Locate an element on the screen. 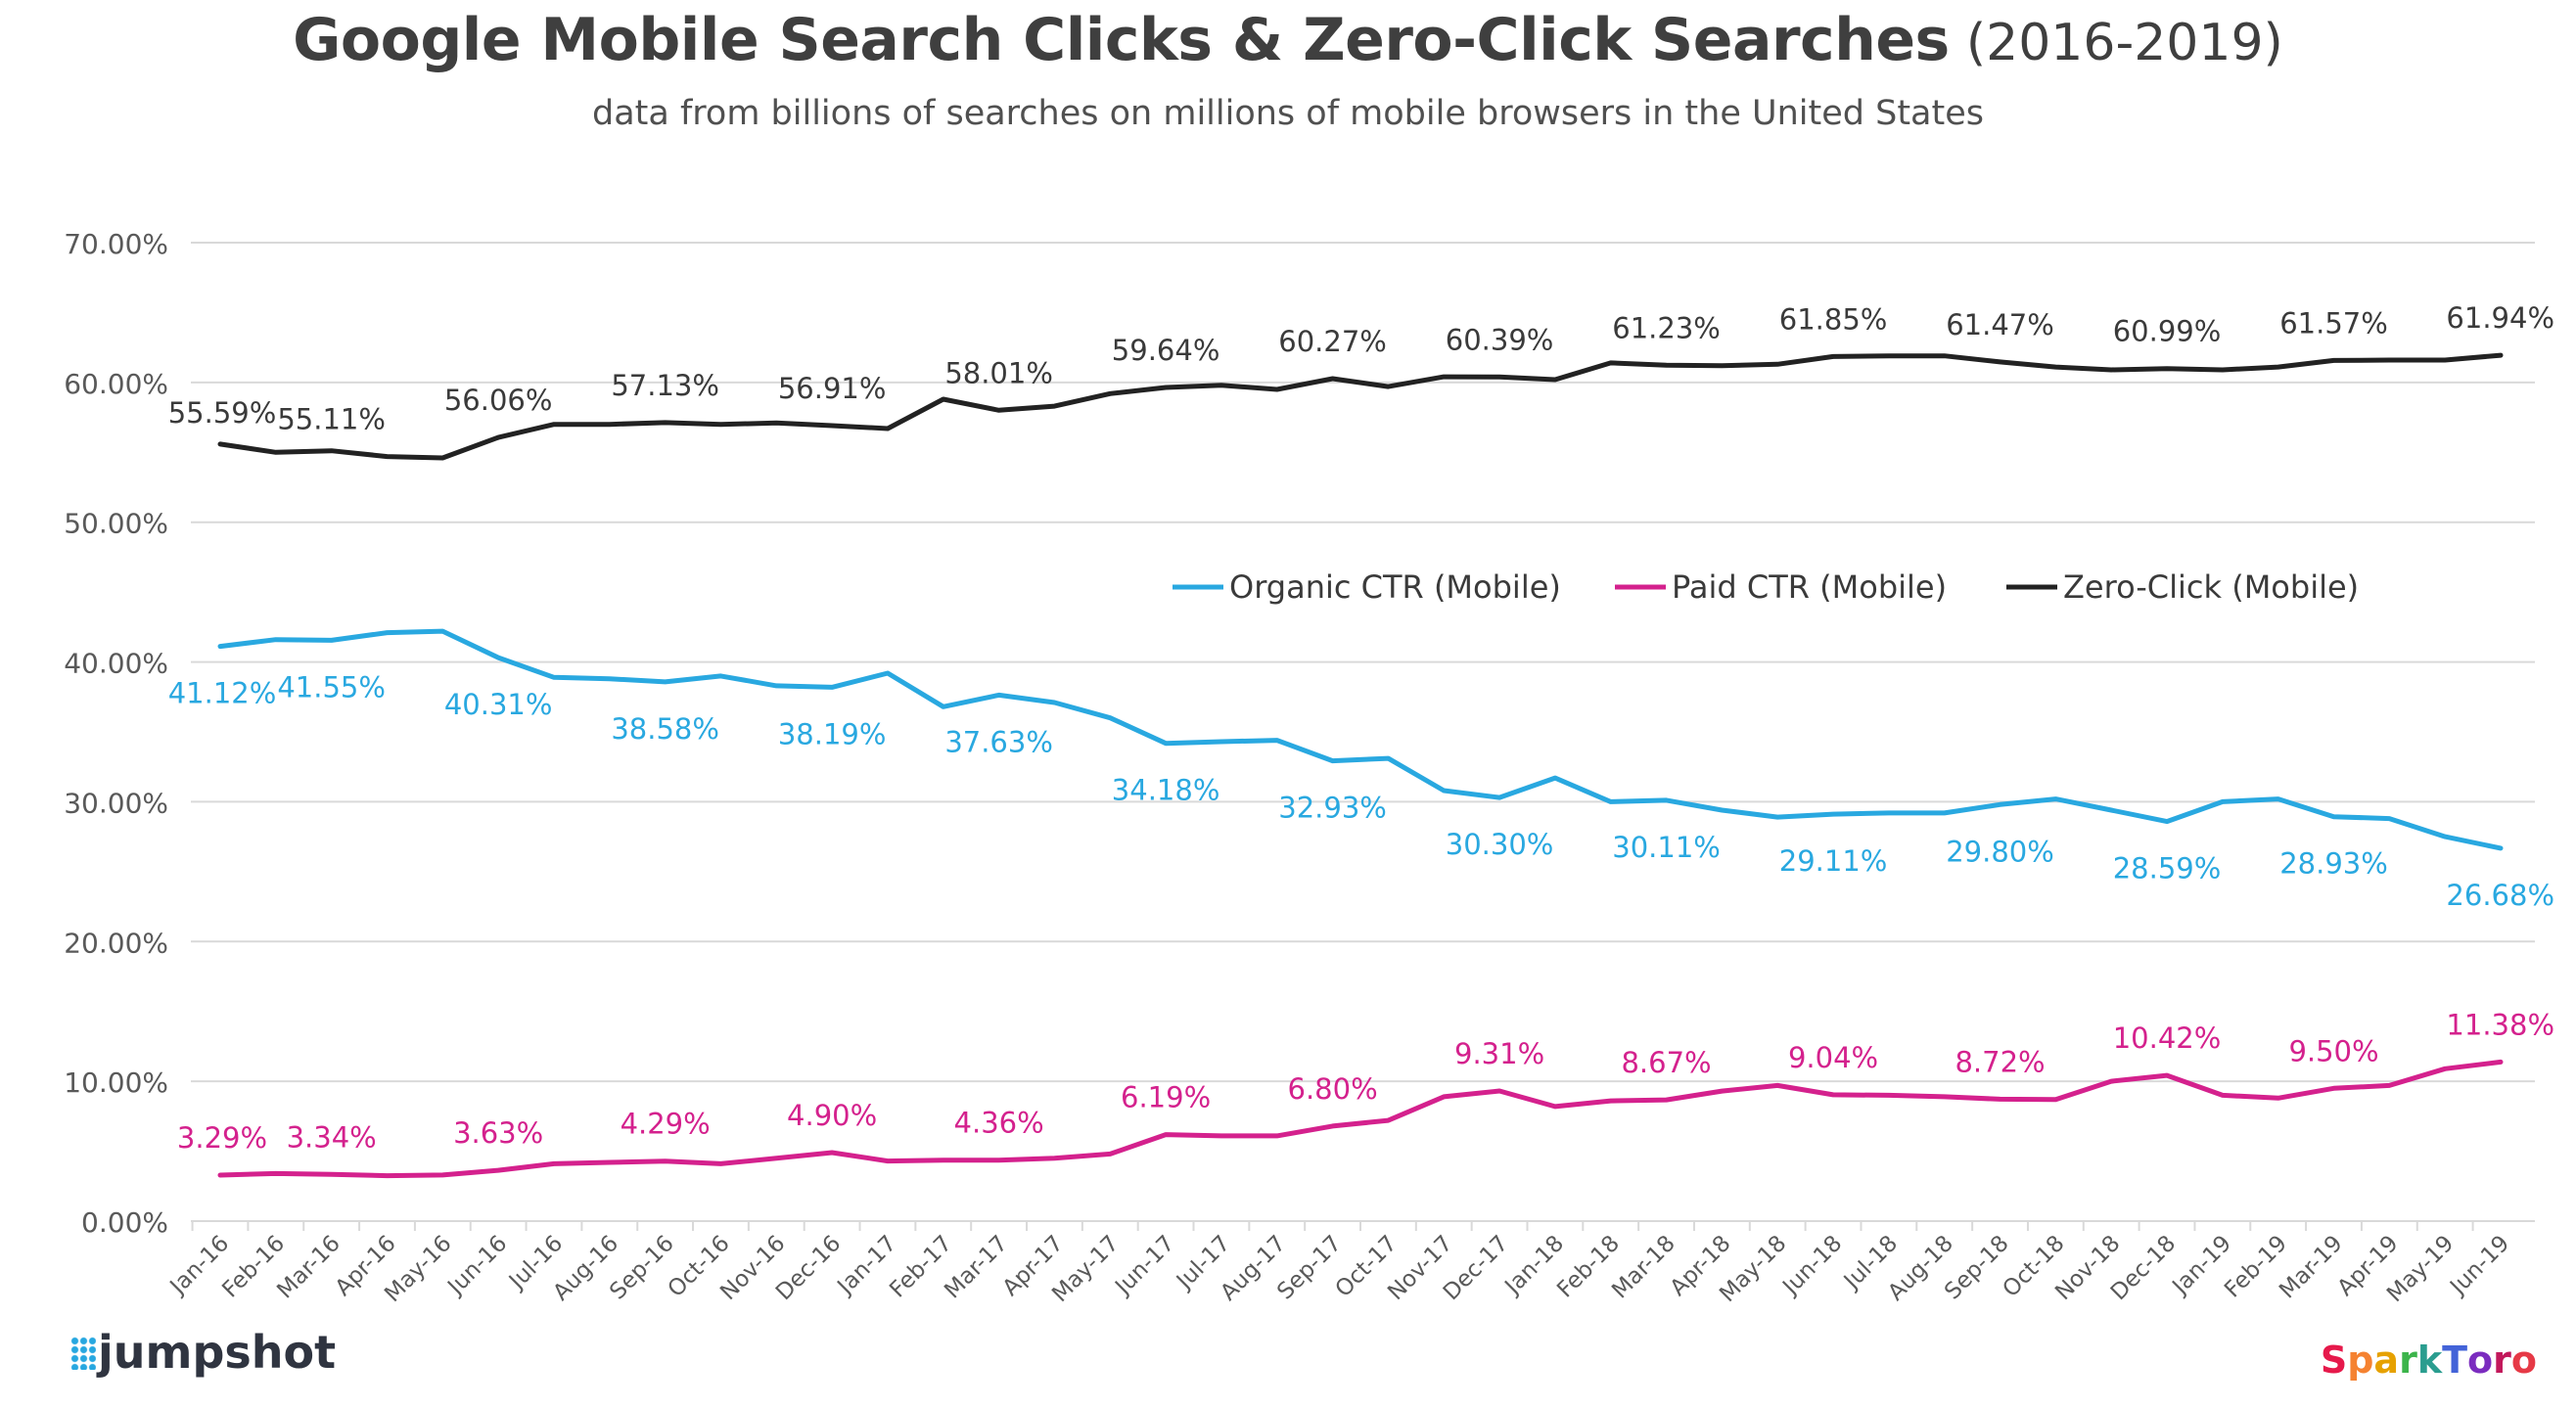 The image size is (2576, 1407). data-label-organic: 37.63% is located at coordinates (998, 742).